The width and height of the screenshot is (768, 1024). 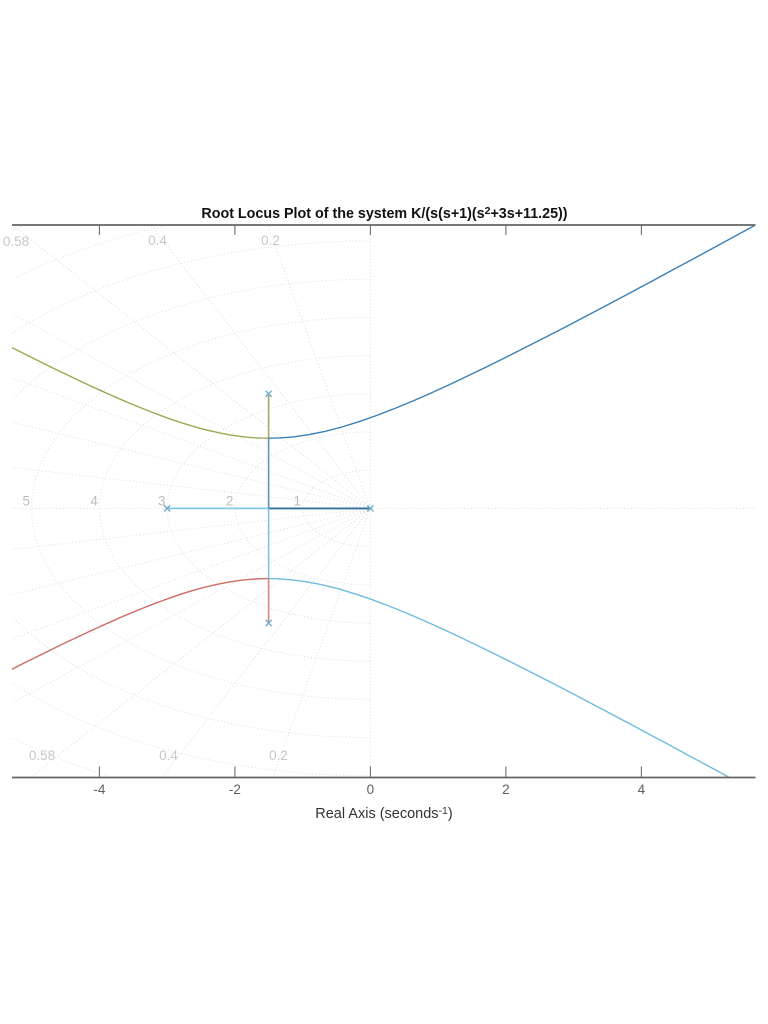 I want to click on svg-text: -2, so click(x=235, y=789).